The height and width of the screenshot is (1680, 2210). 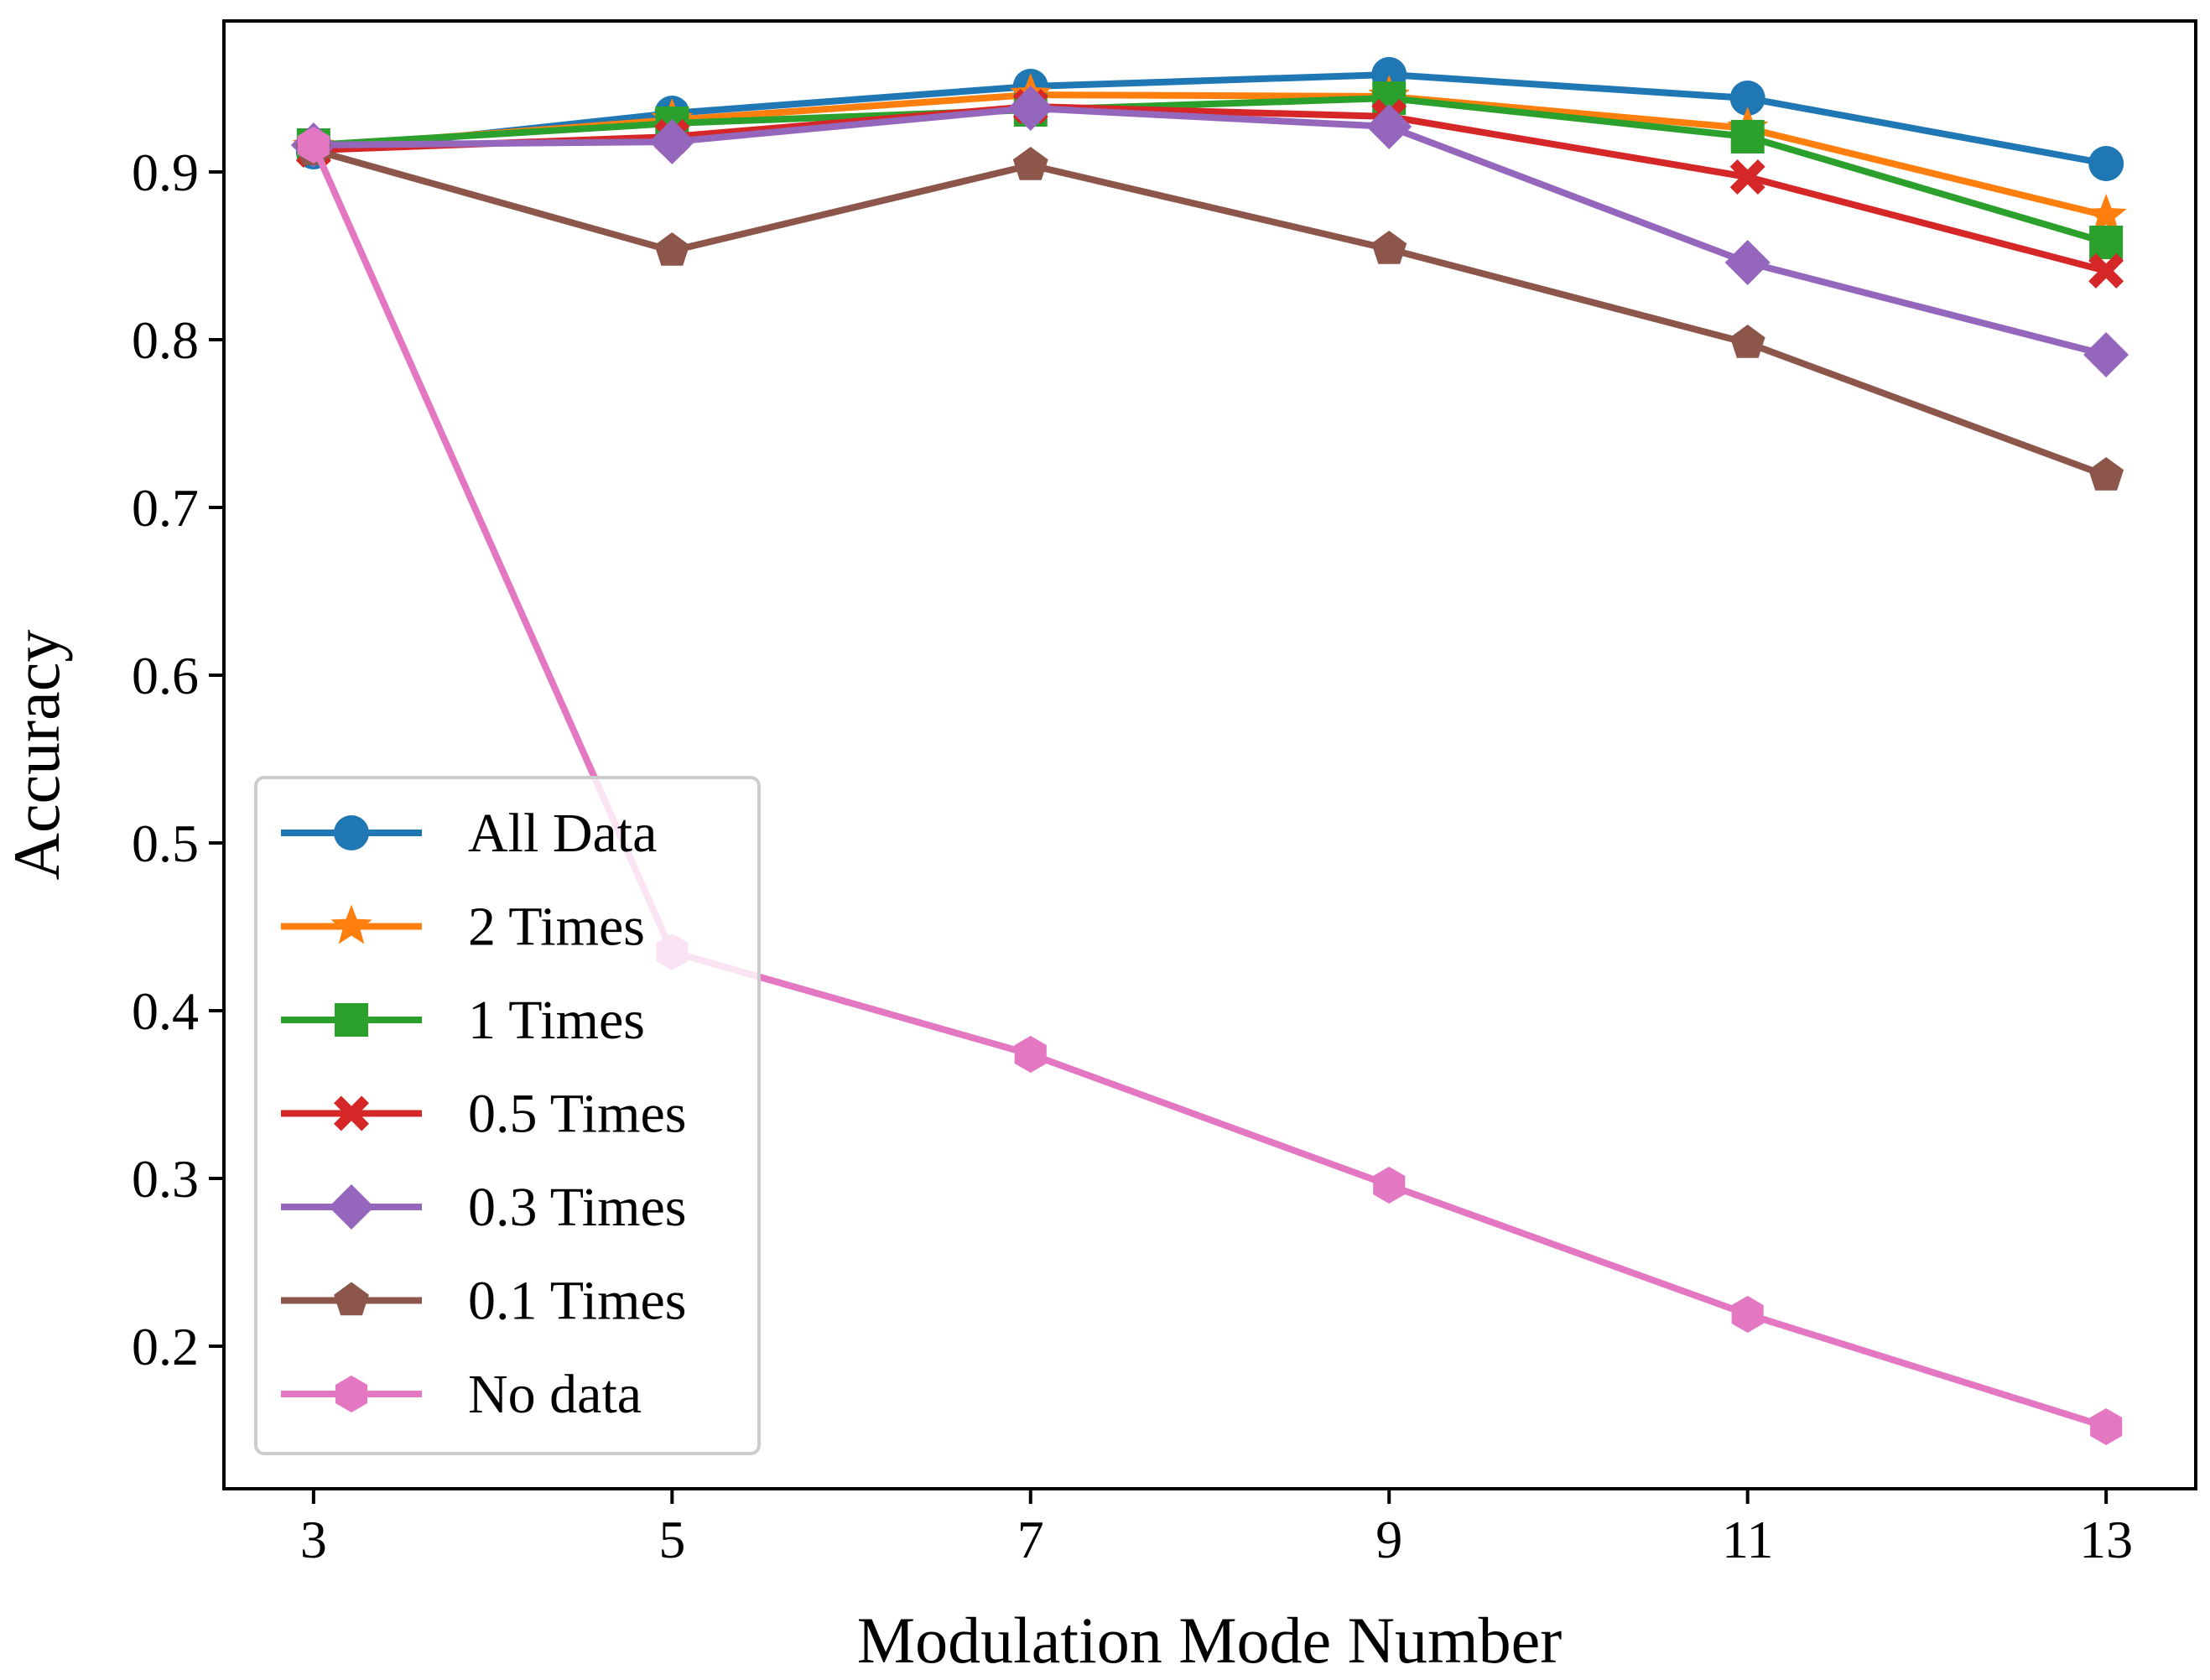 I want to click on legend-frame, so click(x=507, y=1115).